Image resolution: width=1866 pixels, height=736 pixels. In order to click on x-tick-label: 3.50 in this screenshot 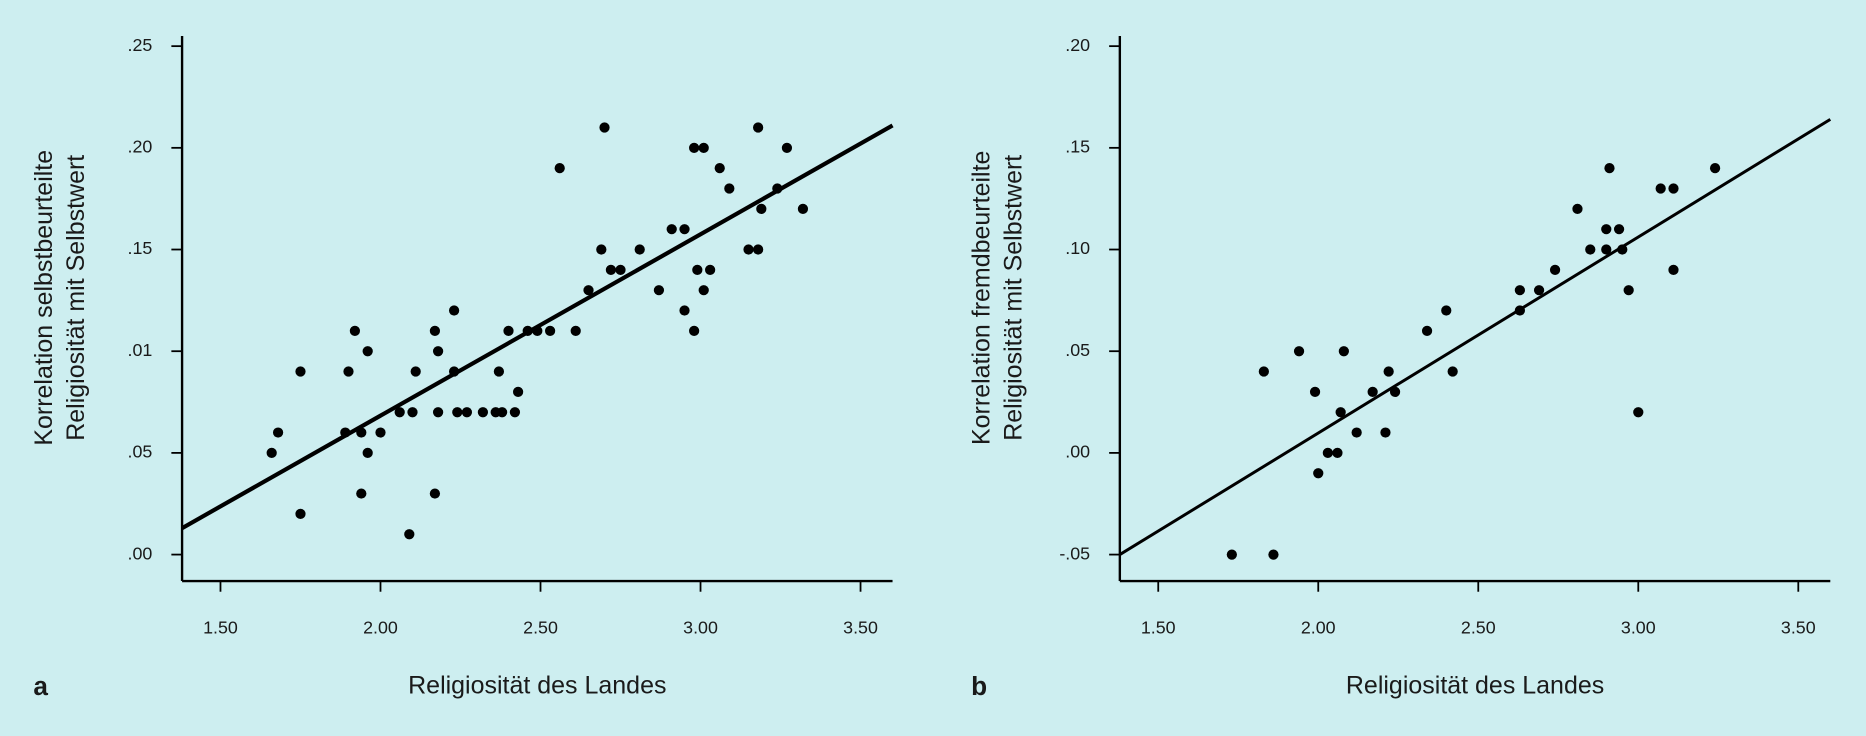, I will do `click(1798, 627)`.